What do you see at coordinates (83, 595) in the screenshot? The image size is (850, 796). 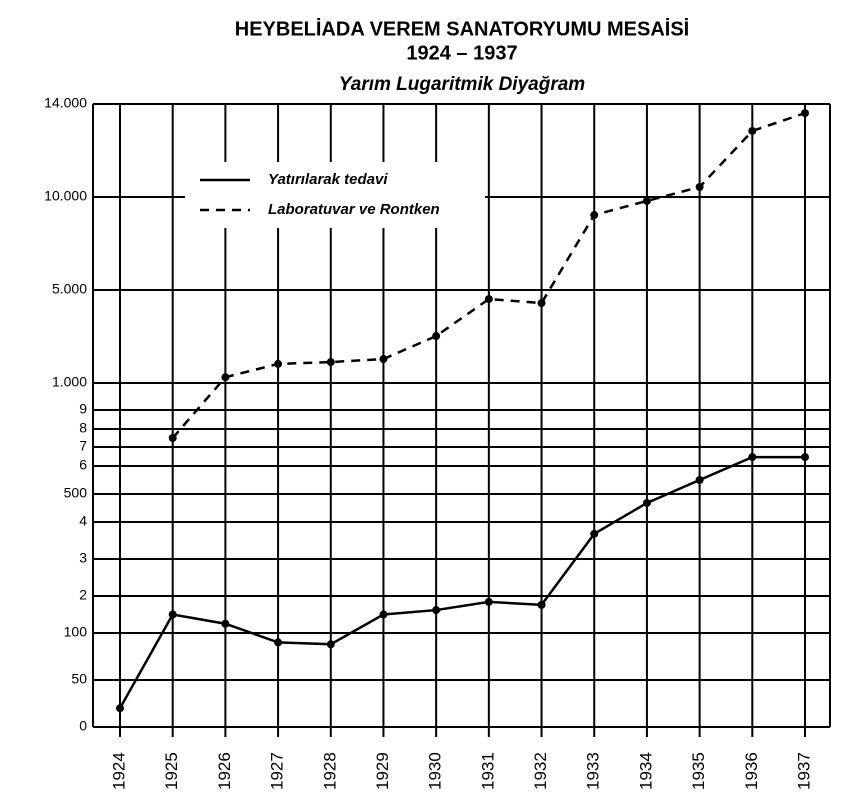 I see `y-tick-label: 2` at bounding box center [83, 595].